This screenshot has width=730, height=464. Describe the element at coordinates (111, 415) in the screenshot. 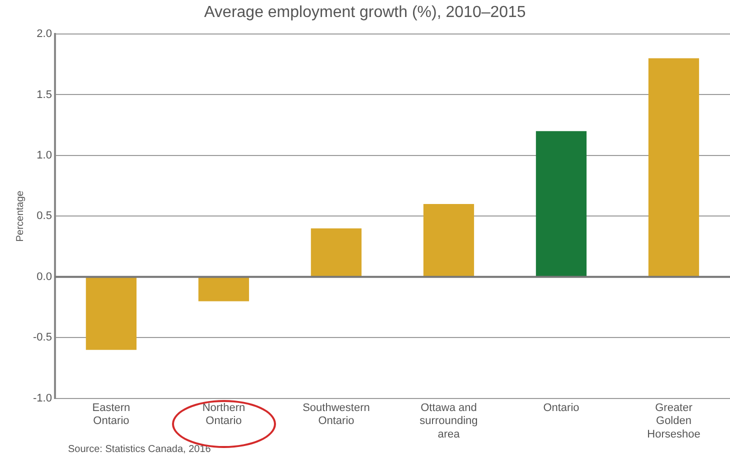

I see `x-tick-label: Eastern Ontario` at that location.